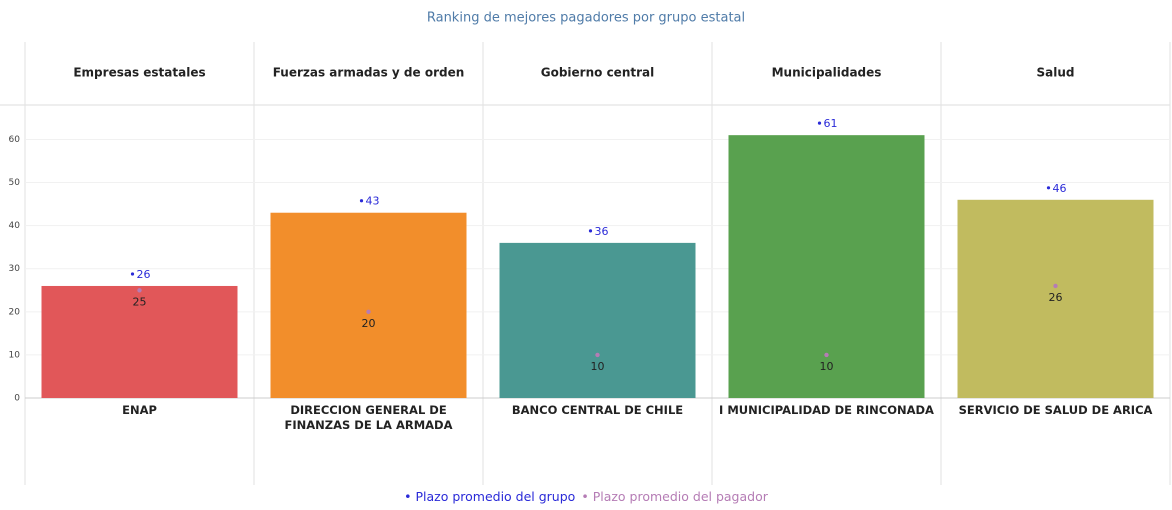 The width and height of the screenshot is (1172, 510). I want to click on y-tick-label: 20, so click(15, 312).